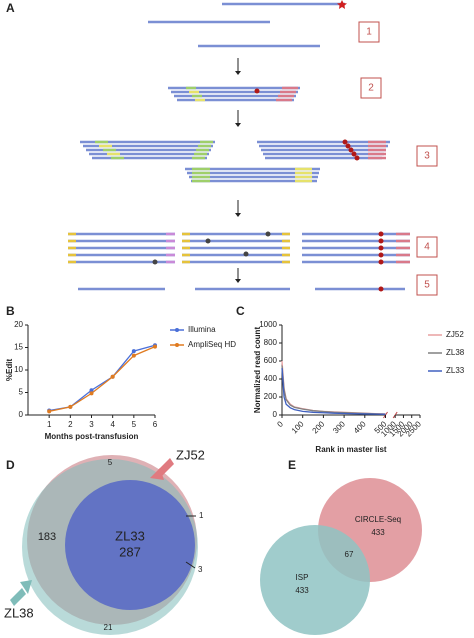 This screenshot has height=638, width=474. What do you see at coordinates (10, 311) in the screenshot?
I see `panel-label: B` at bounding box center [10, 311].